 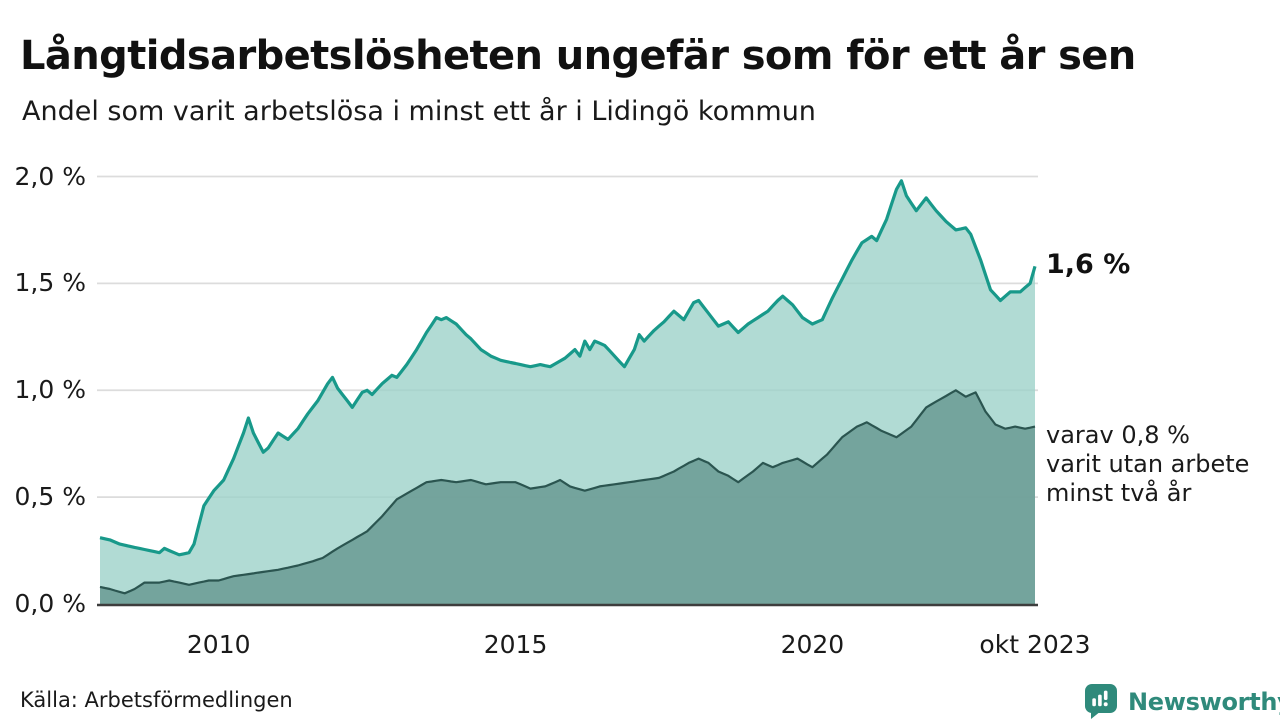 I want to click on y-tick-label-0: 0,0 %, so click(x=50, y=603).